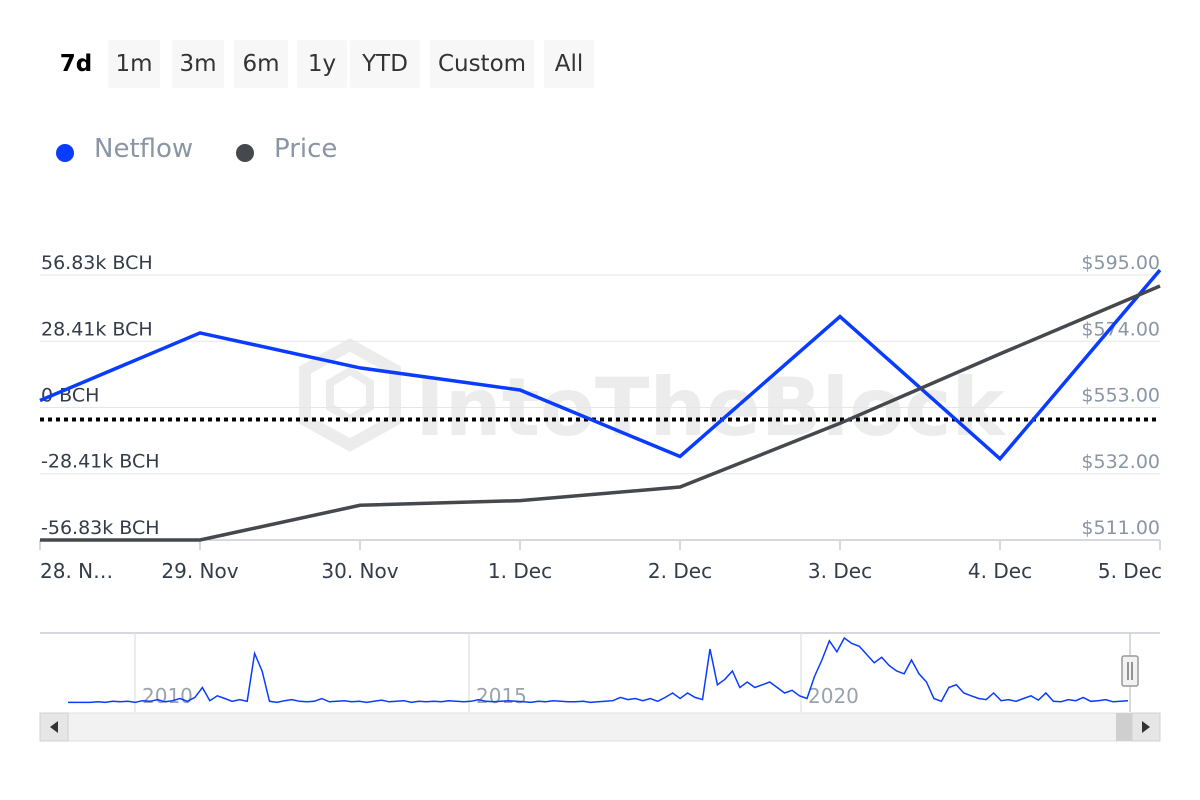 Image resolution: width=1200 pixels, height=800 pixels. I want to click on range-button-7d: 7d, so click(76, 64).